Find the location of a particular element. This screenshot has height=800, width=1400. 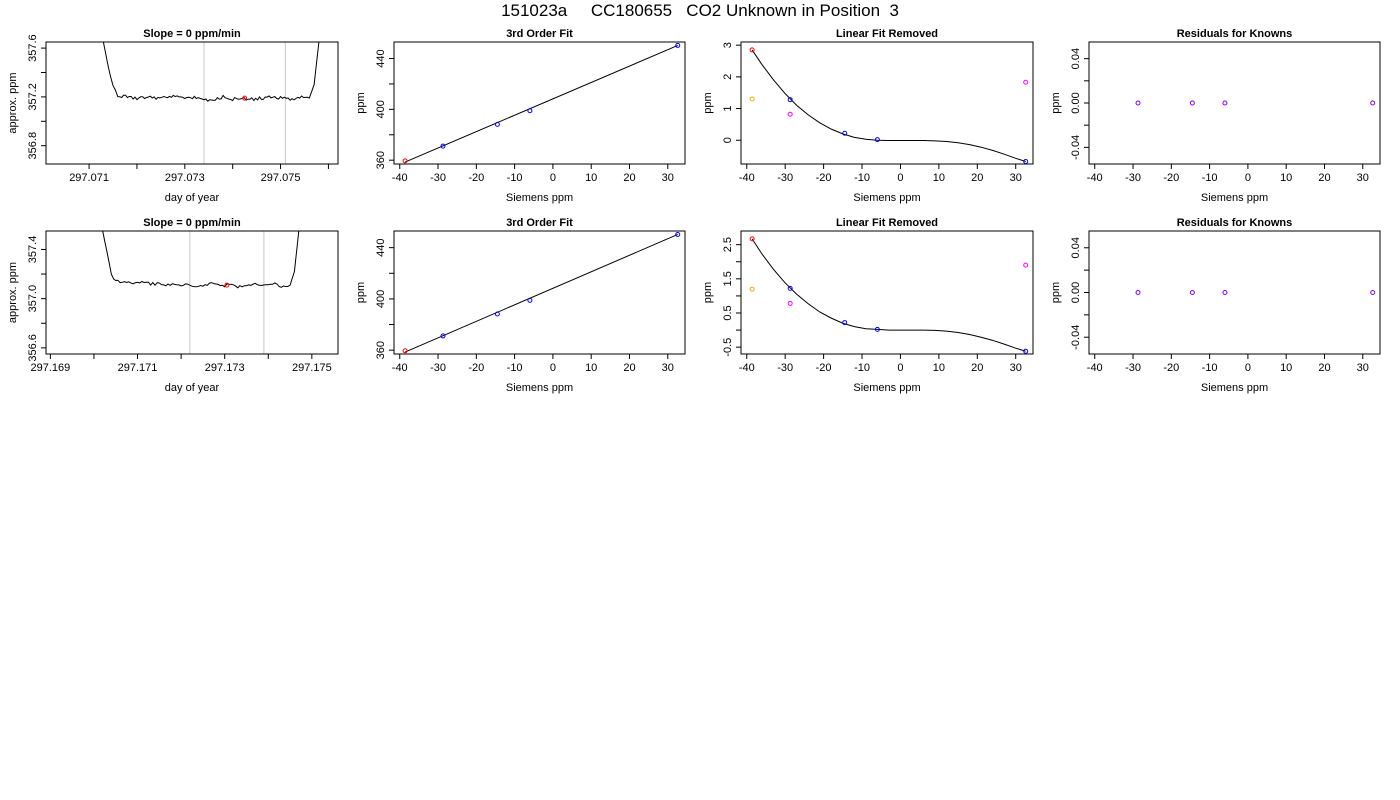

x-tick-label: 297.173 is located at coordinates (225, 368).